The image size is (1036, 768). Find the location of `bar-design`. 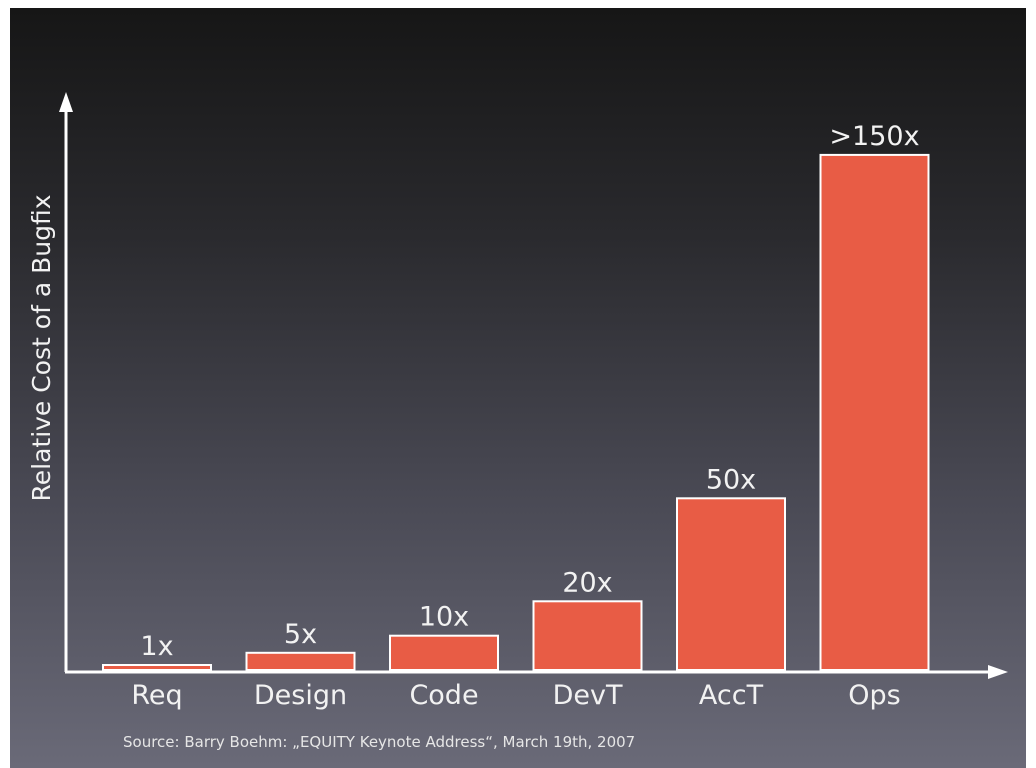

bar-design is located at coordinates (300, 661).